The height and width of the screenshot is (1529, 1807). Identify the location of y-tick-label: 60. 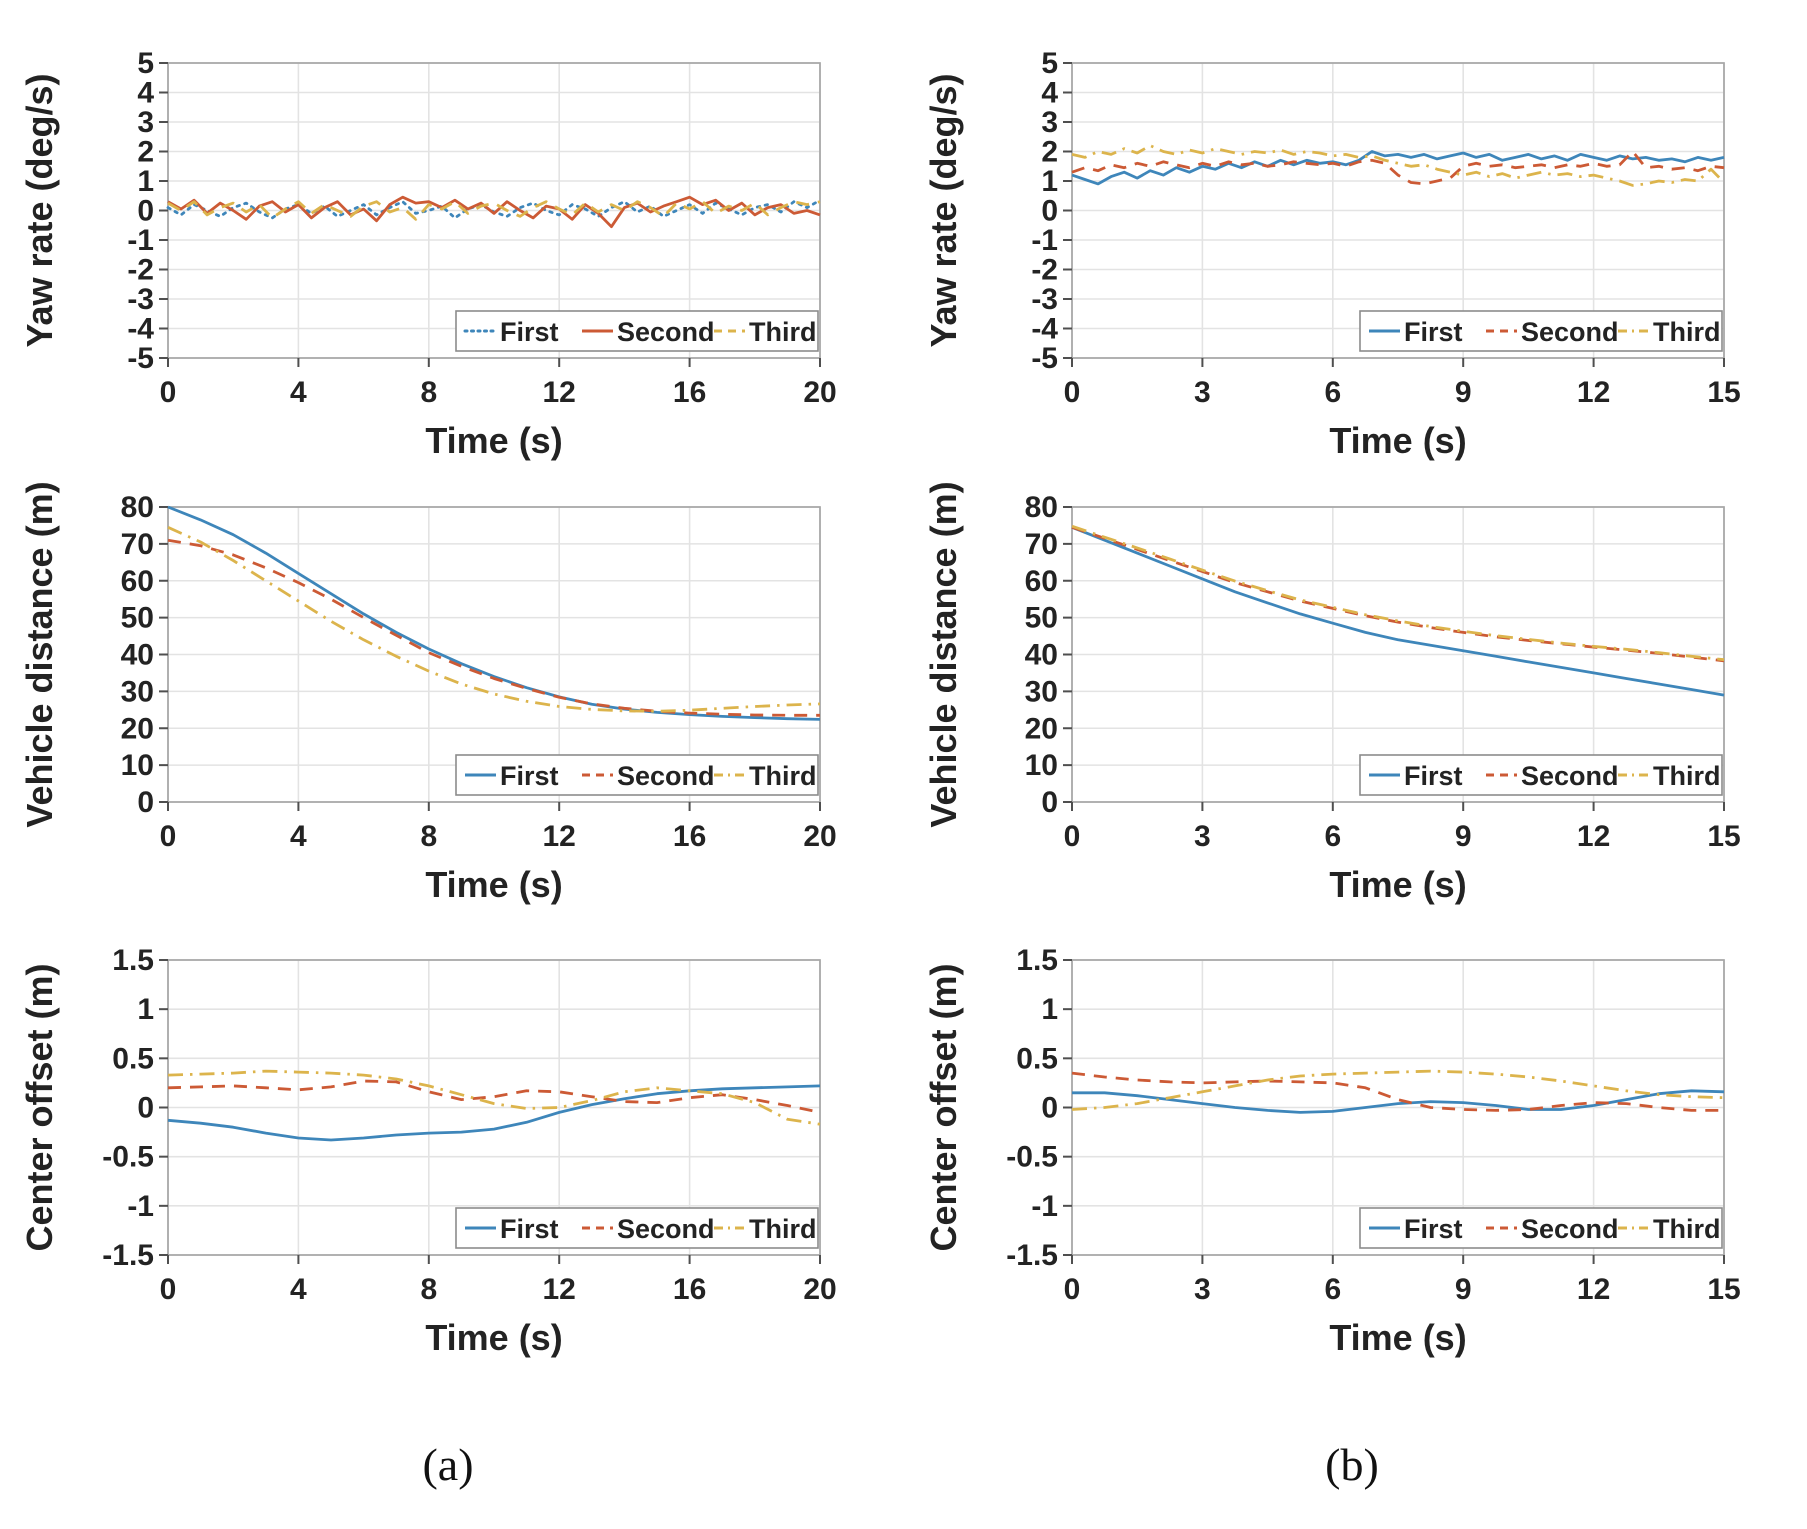
(1041, 581).